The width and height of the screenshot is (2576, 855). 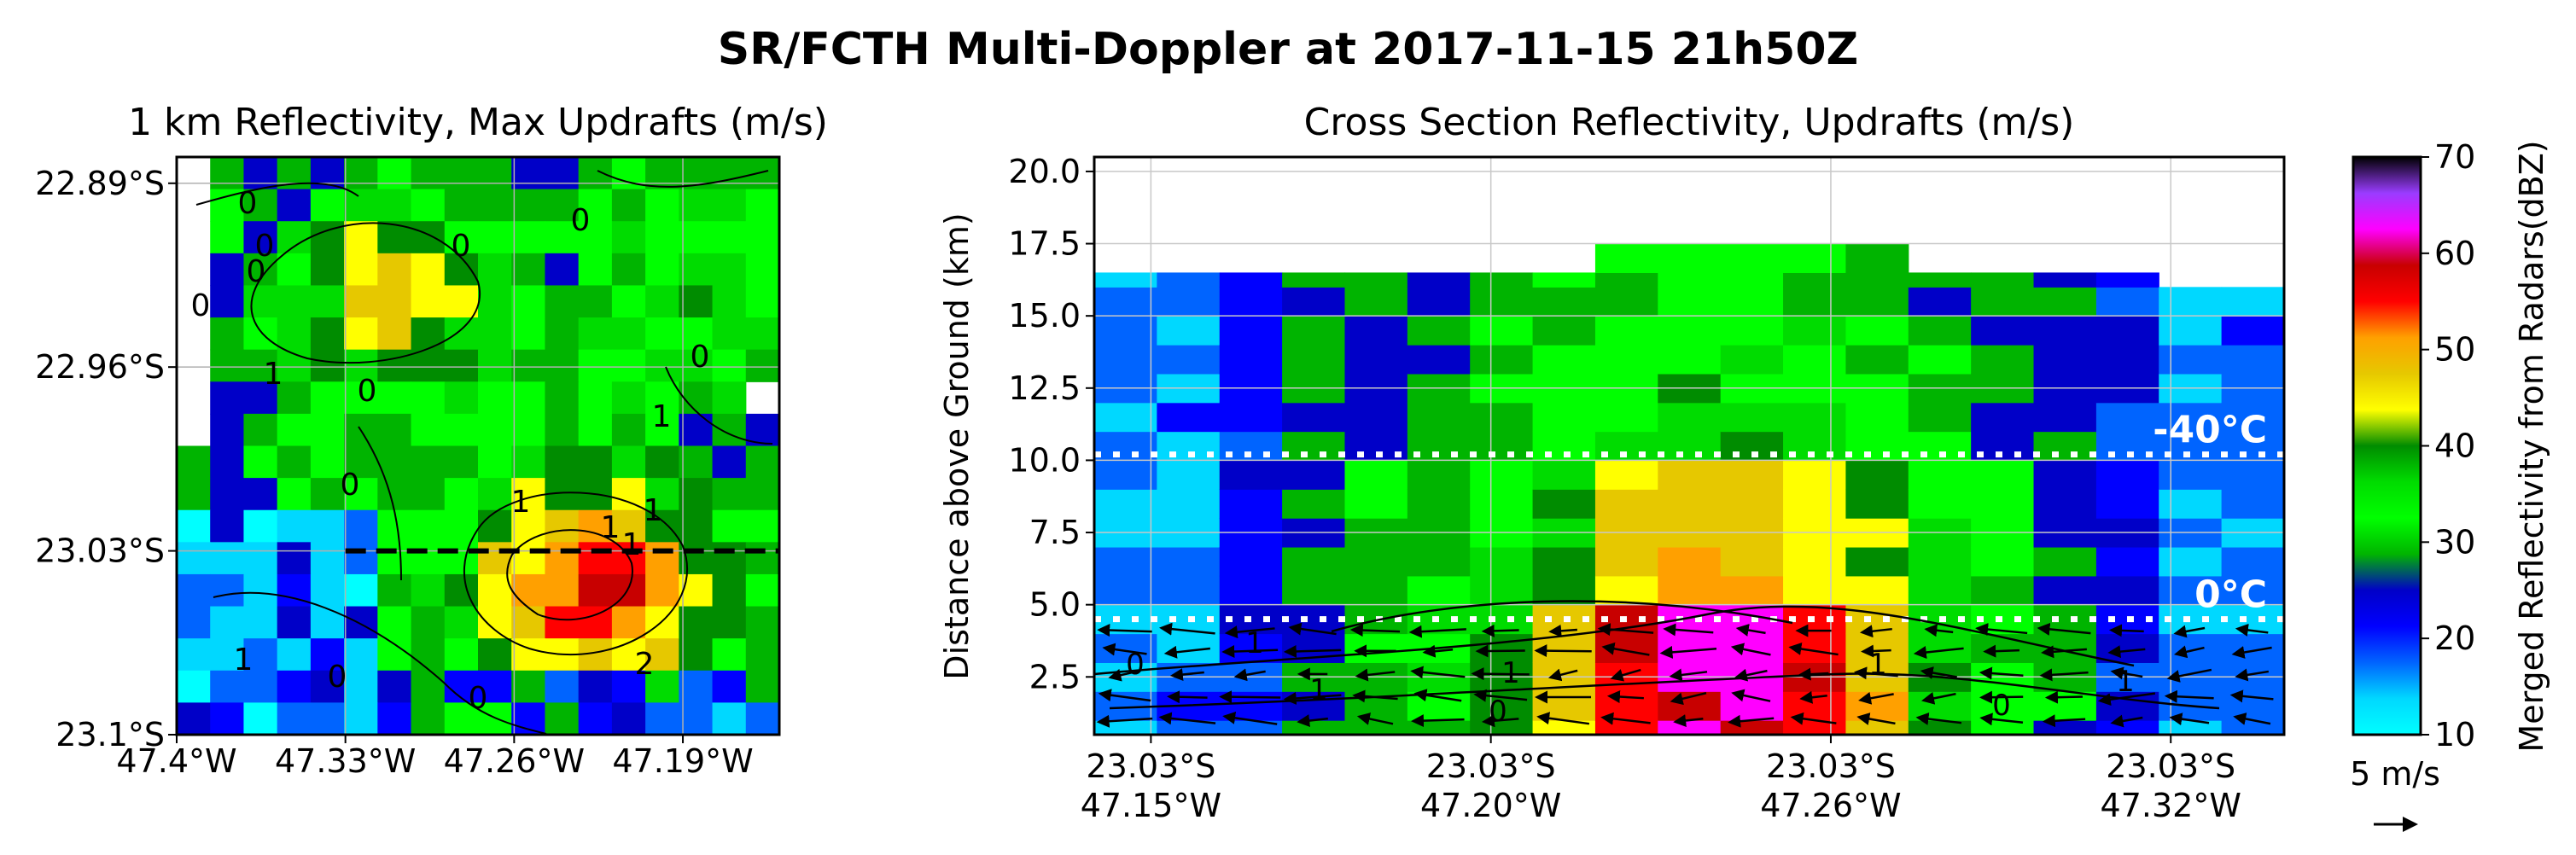 I want to click on cross-section-contour, so click(x=1664, y=691).